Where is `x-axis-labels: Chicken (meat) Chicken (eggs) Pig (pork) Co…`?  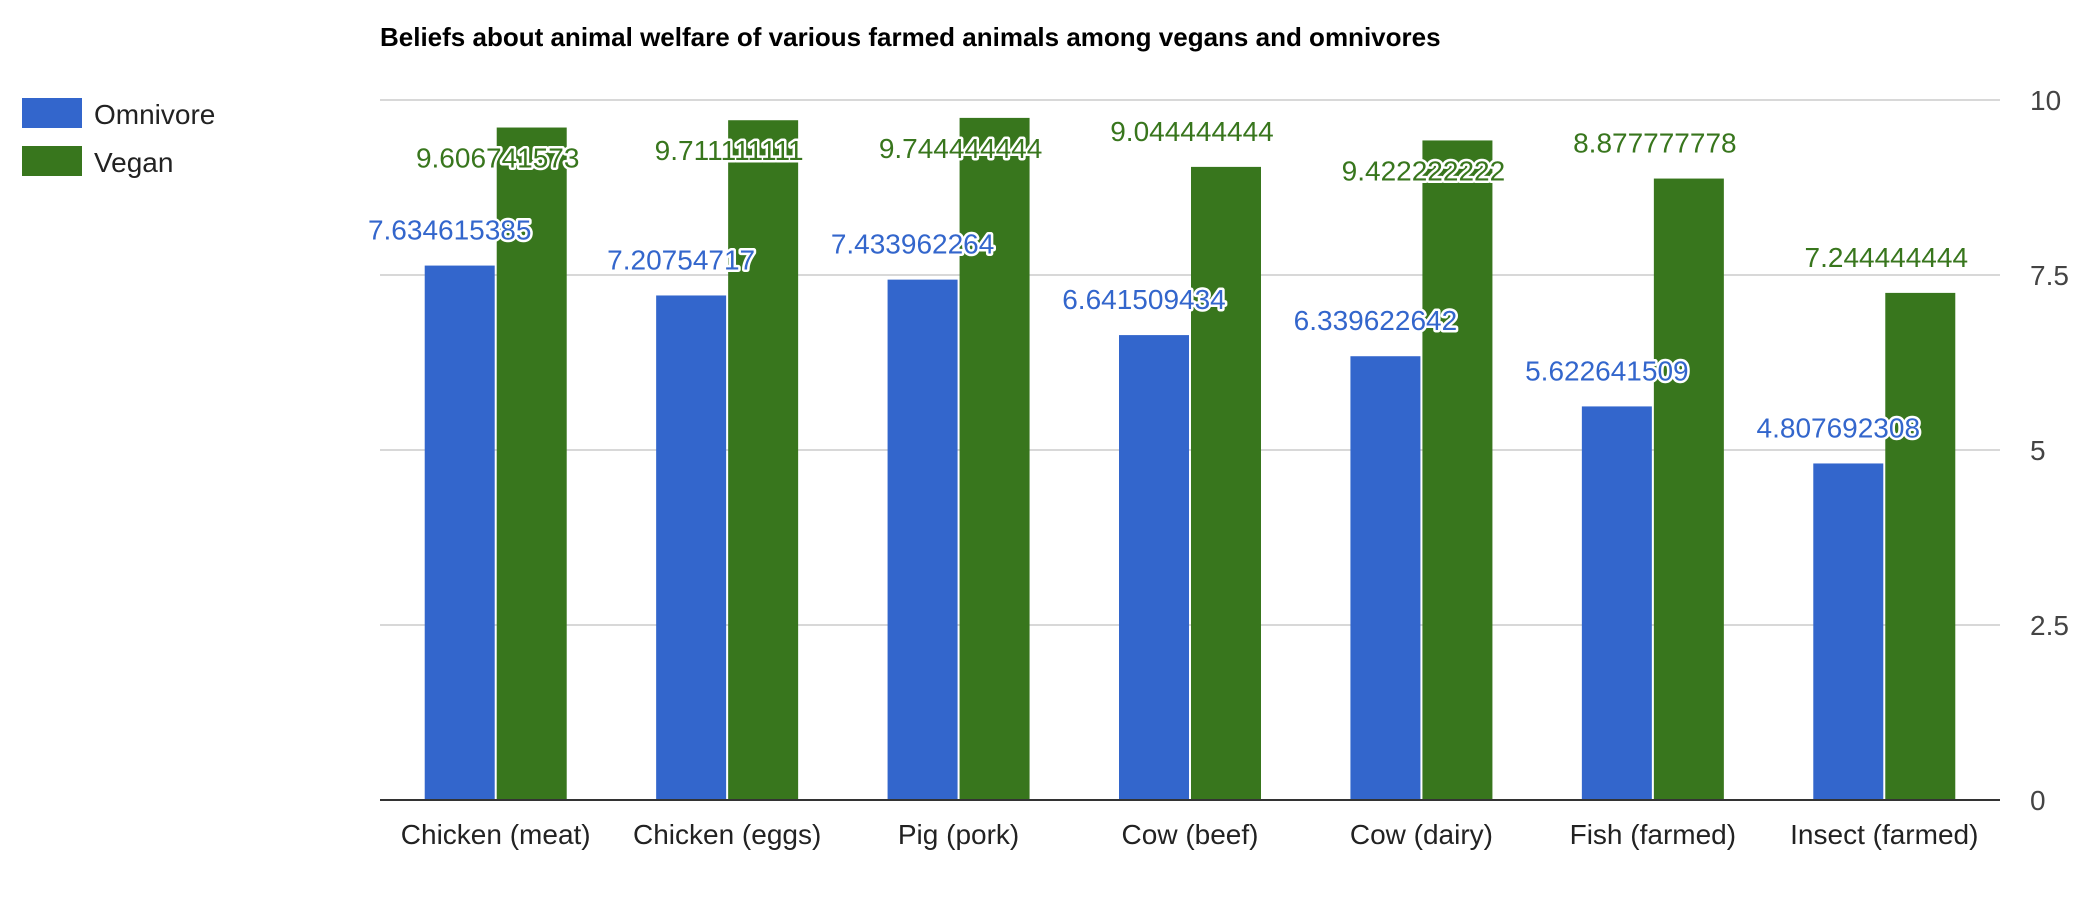 x-axis-labels: Chicken (meat) Chicken (eggs) Pig (pork) Co… is located at coordinates (1190, 834).